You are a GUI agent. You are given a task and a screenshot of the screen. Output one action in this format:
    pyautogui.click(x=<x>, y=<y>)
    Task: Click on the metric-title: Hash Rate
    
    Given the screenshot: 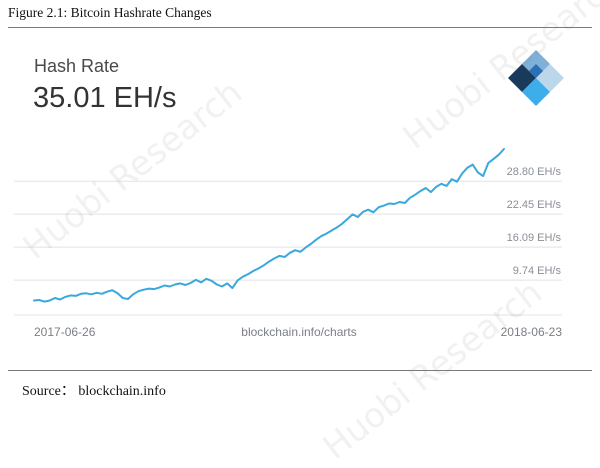 What is the action you would take?
    pyautogui.click(x=77, y=66)
    